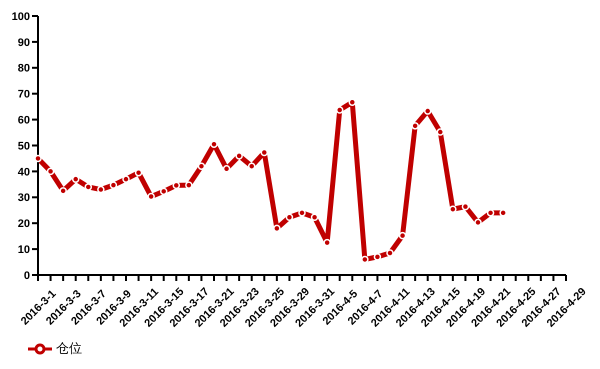 This screenshot has width=600, height=369. I want to click on y-tick-label: 50, so click(24, 146).